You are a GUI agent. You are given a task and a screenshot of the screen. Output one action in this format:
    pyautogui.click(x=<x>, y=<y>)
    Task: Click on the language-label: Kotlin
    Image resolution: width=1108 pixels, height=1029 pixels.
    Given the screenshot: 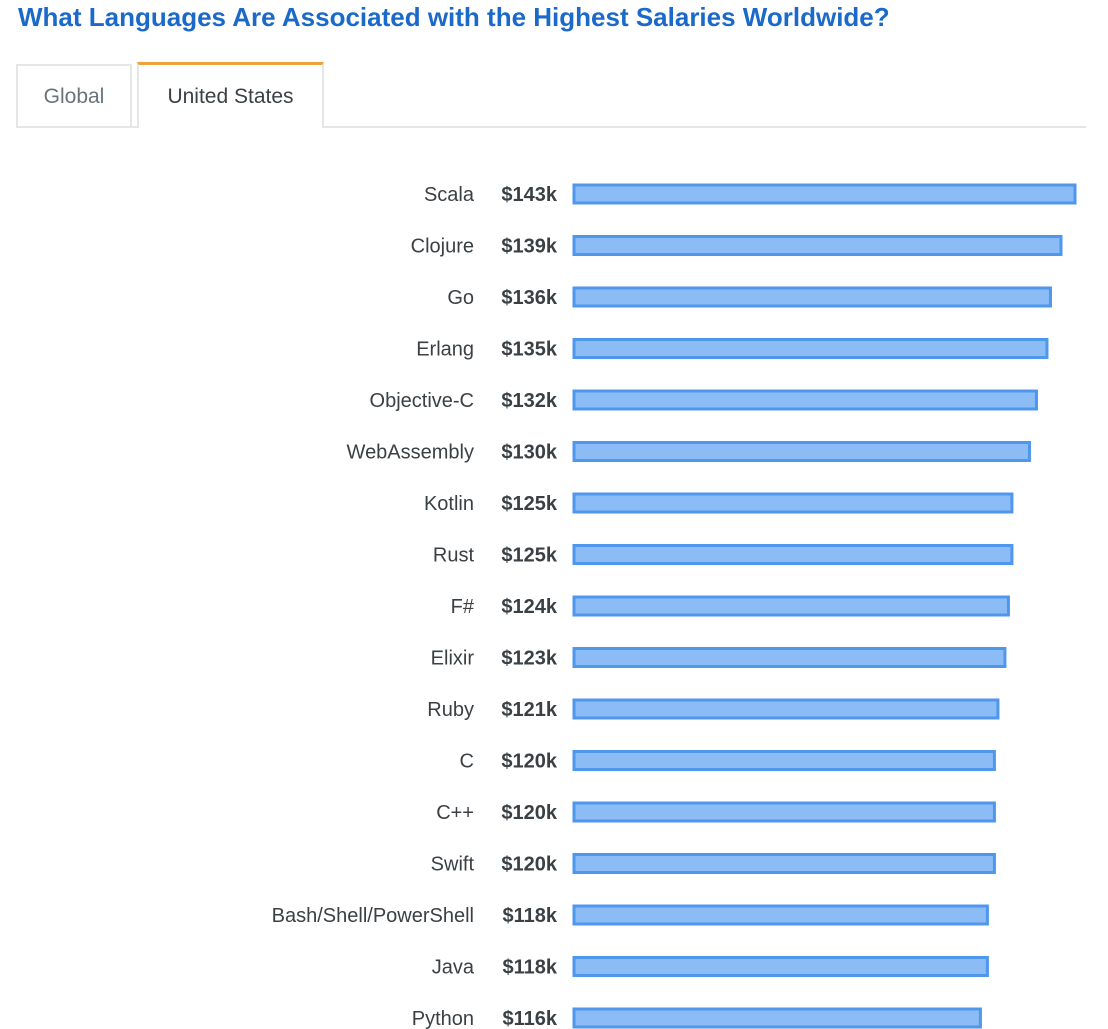 What is the action you would take?
    pyautogui.click(x=449, y=504)
    